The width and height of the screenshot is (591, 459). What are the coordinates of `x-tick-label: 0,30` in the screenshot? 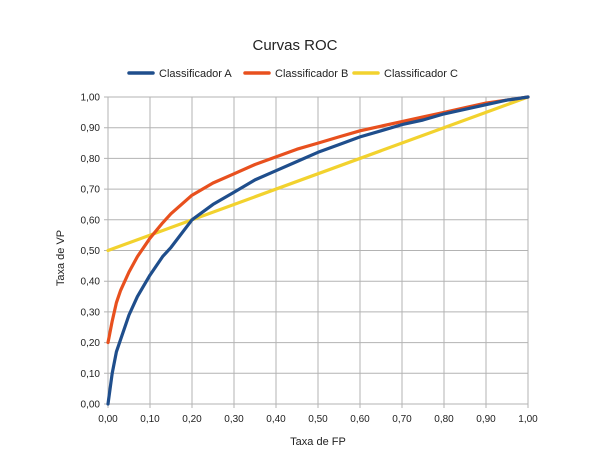 It's located at (234, 419).